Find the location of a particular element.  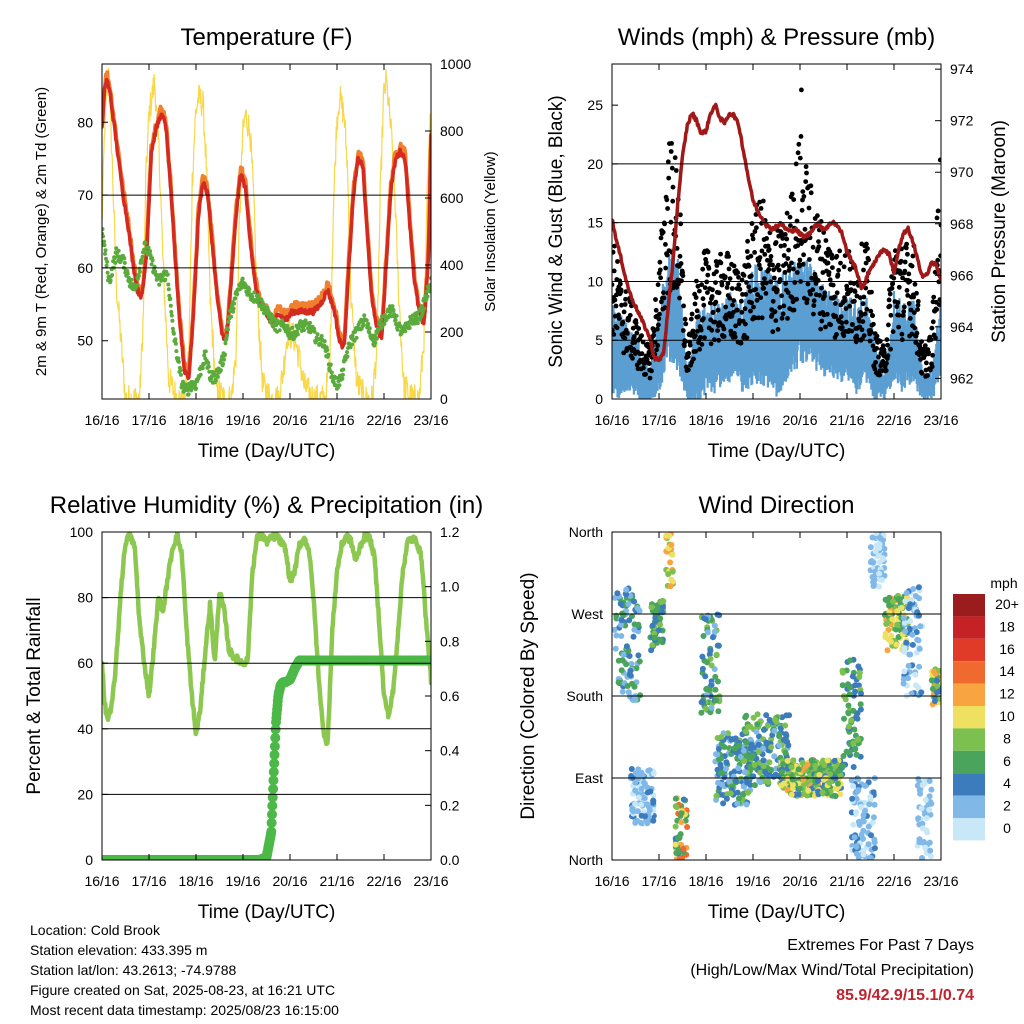

x-tick-label: 18/16 is located at coordinates (705, 881).